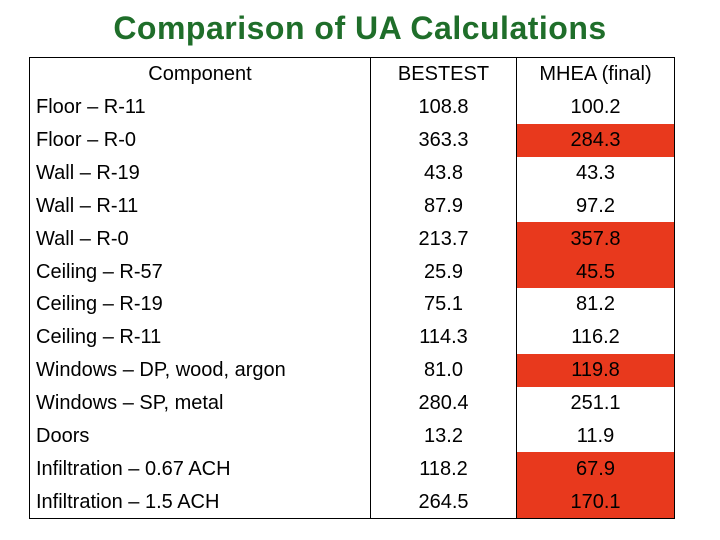 The image size is (720, 540). What do you see at coordinates (443, 403) in the screenshot?
I see `bestest-cell: 280.4` at bounding box center [443, 403].